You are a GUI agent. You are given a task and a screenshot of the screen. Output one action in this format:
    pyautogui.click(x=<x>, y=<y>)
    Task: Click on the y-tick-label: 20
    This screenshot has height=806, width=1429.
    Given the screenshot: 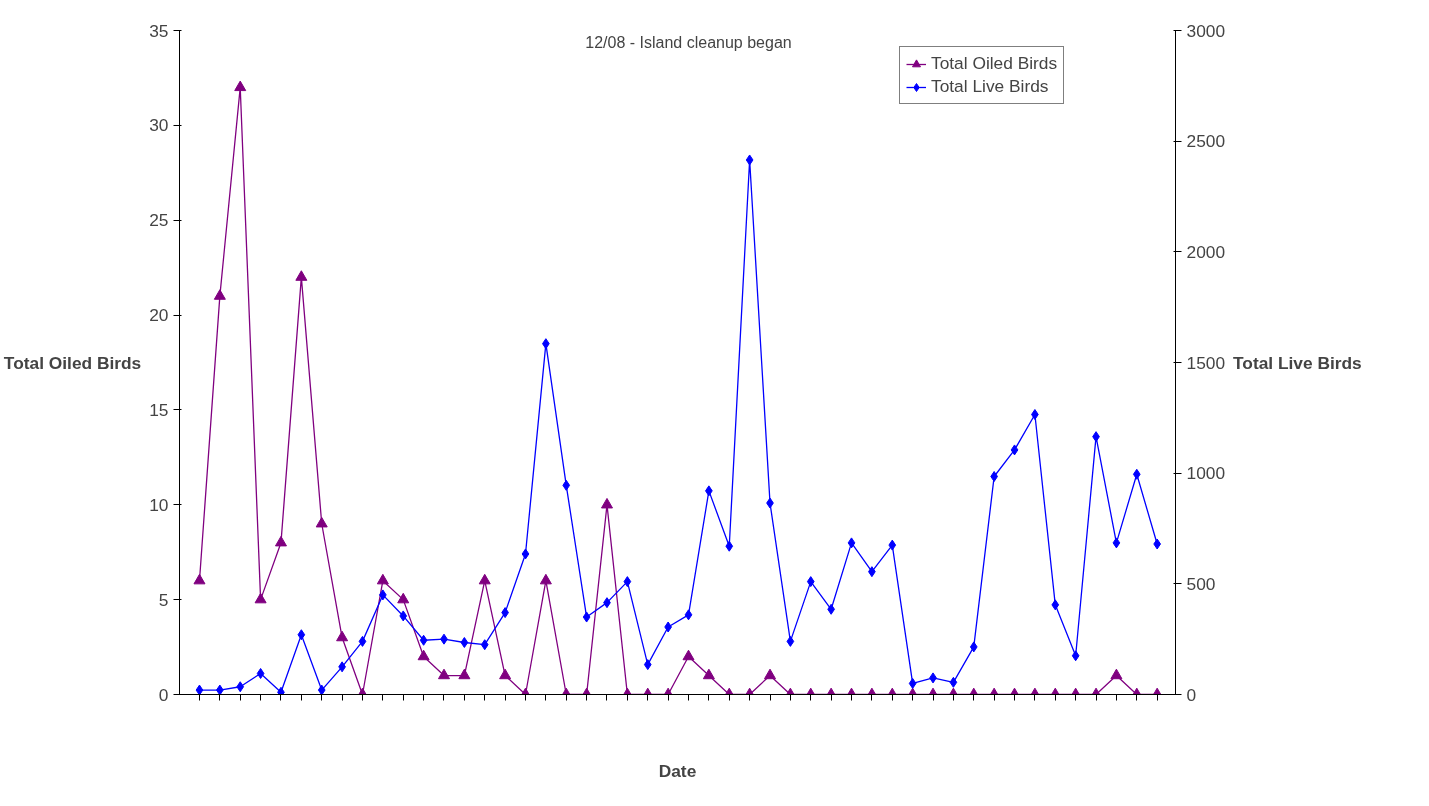 What is the action you would take?
    pyautogui.click(x=159, y=315)
    